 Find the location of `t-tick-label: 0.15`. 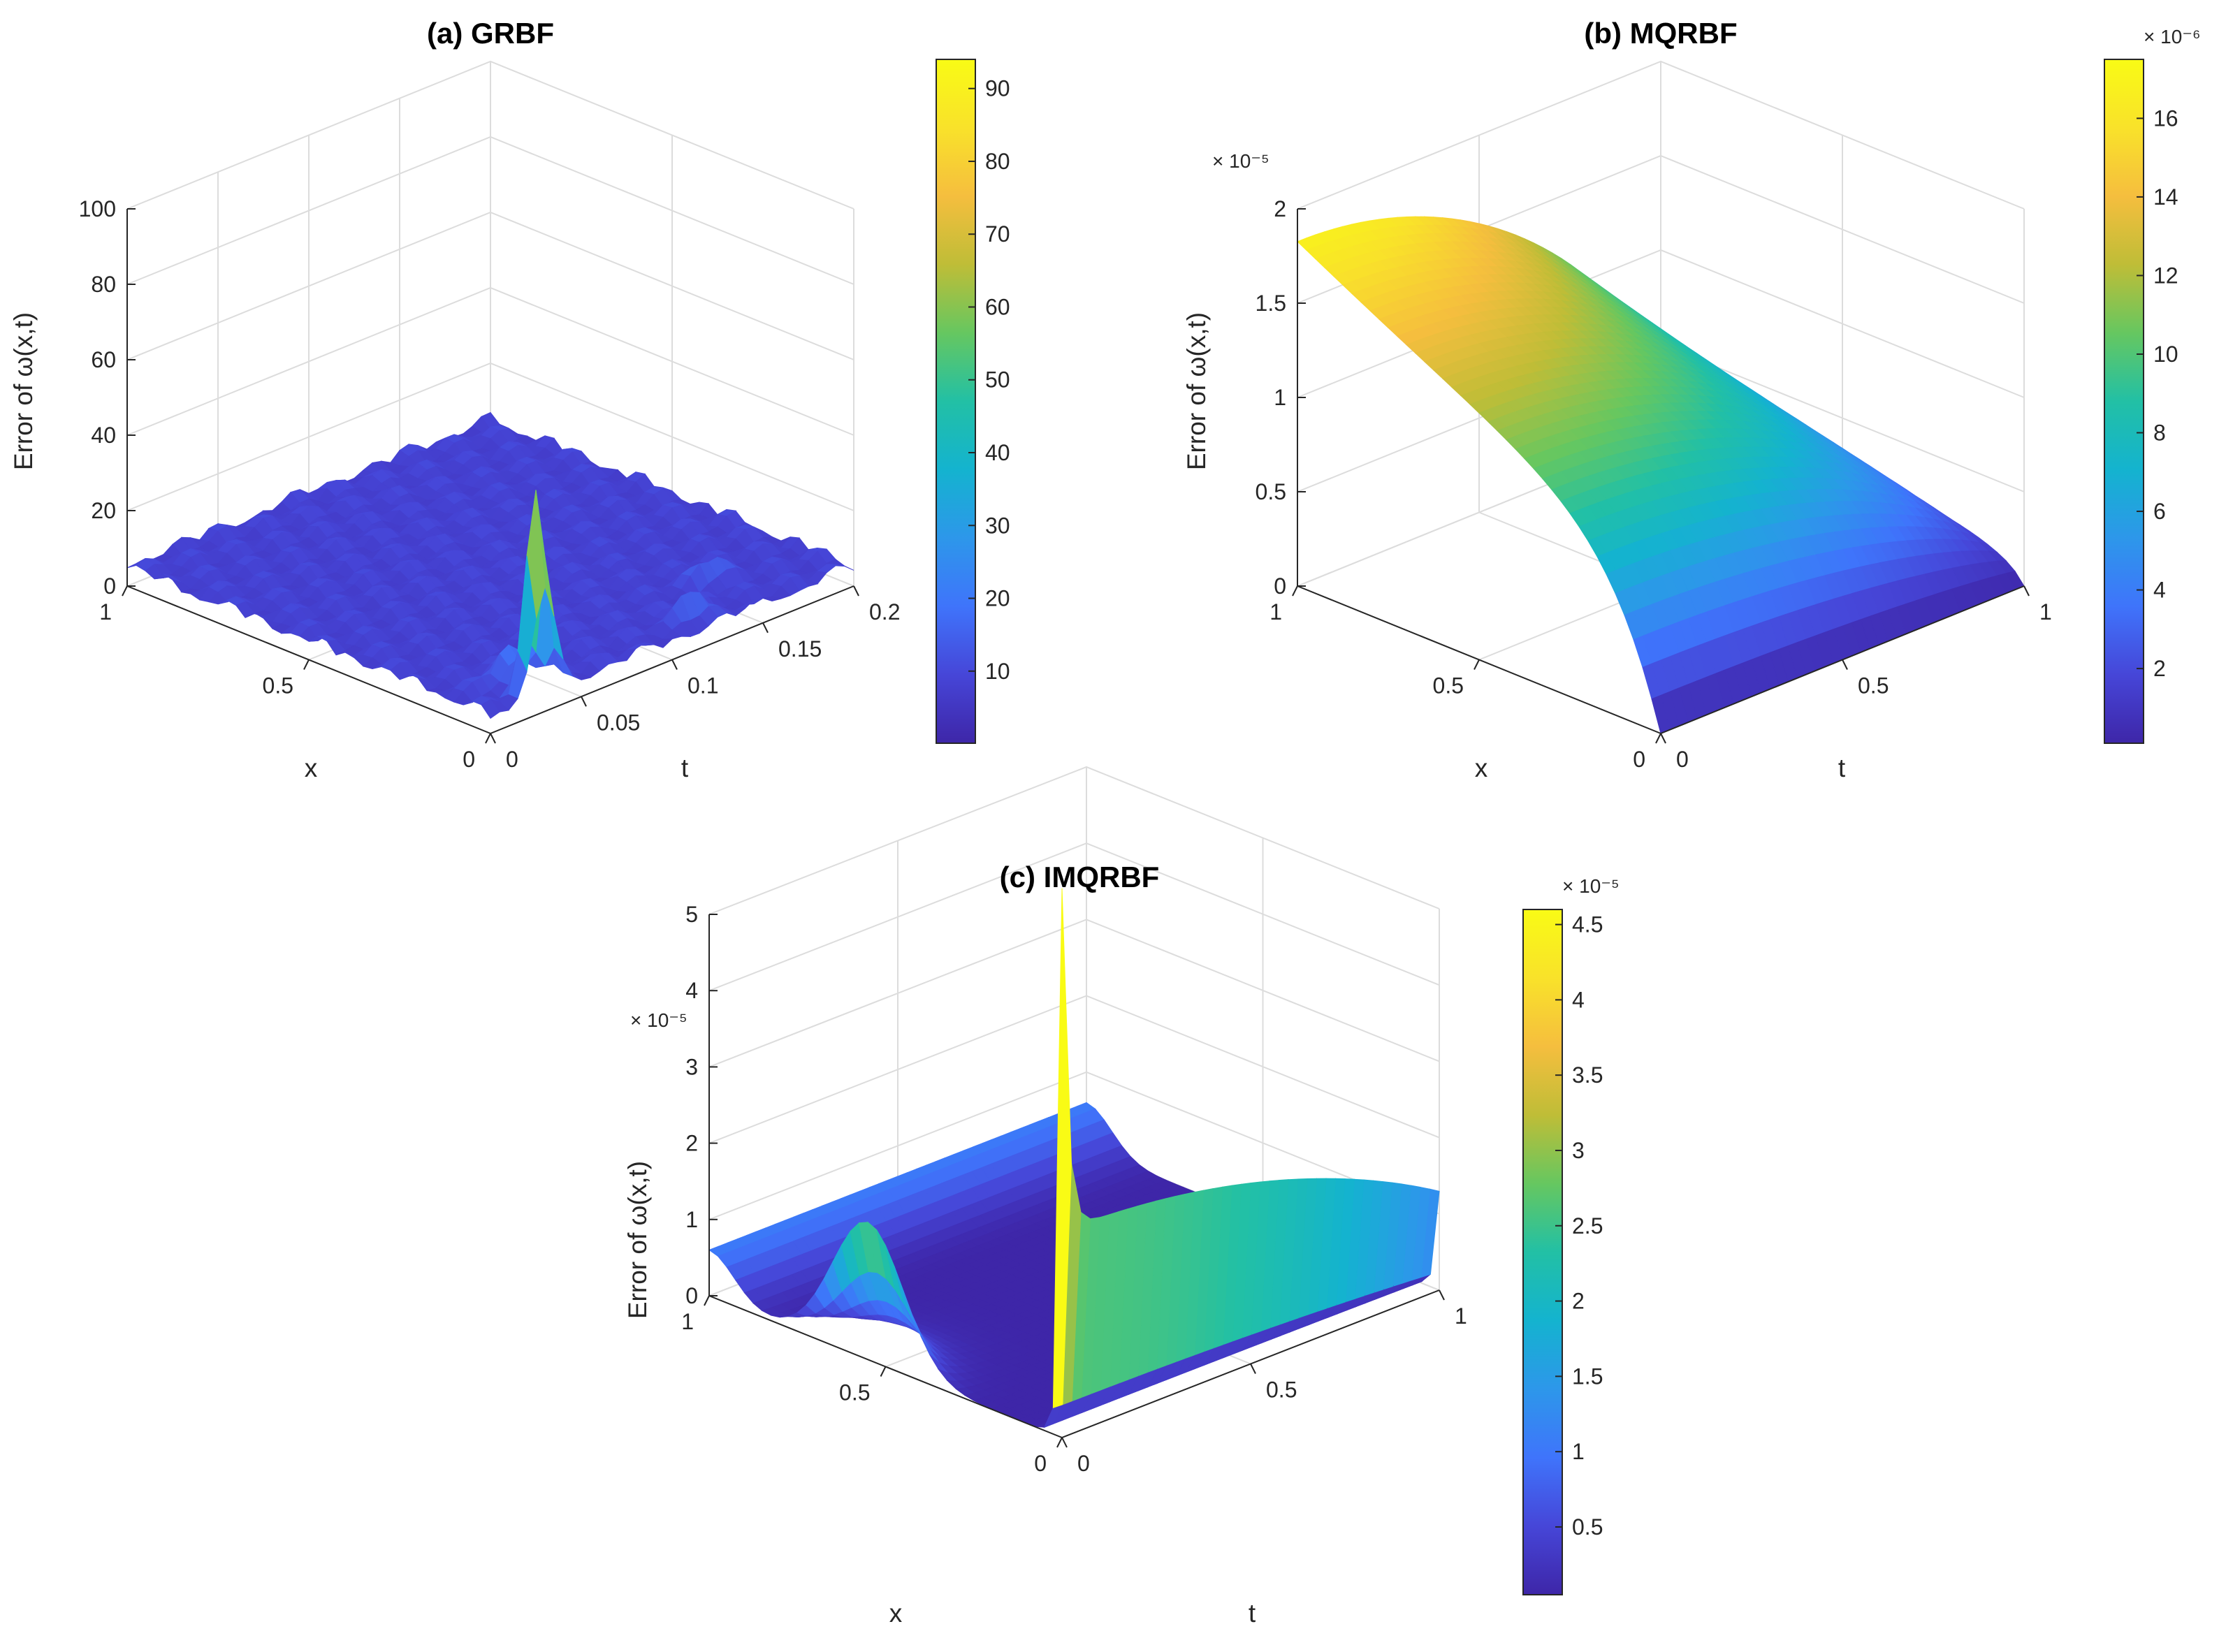

t-tick-label: 0.15 is located at coordinates (800, 648).